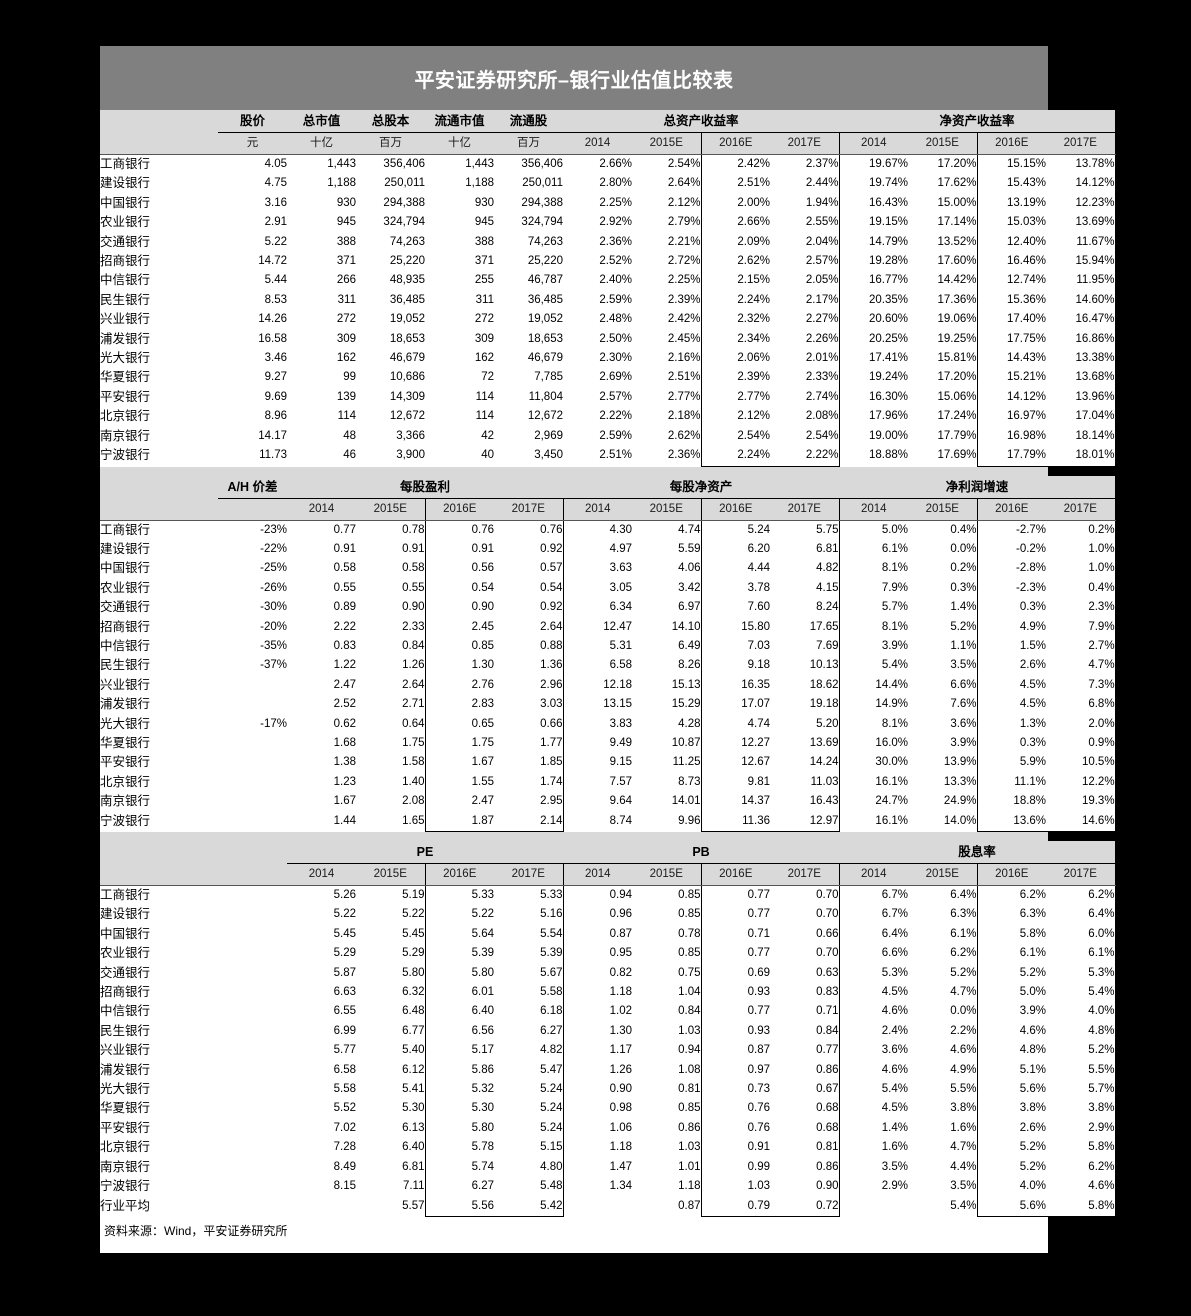 The width and height of the screenshot is (1191, 1316). I want to click on cell-roe-2017e: 16.86%, so click(1081, 339).